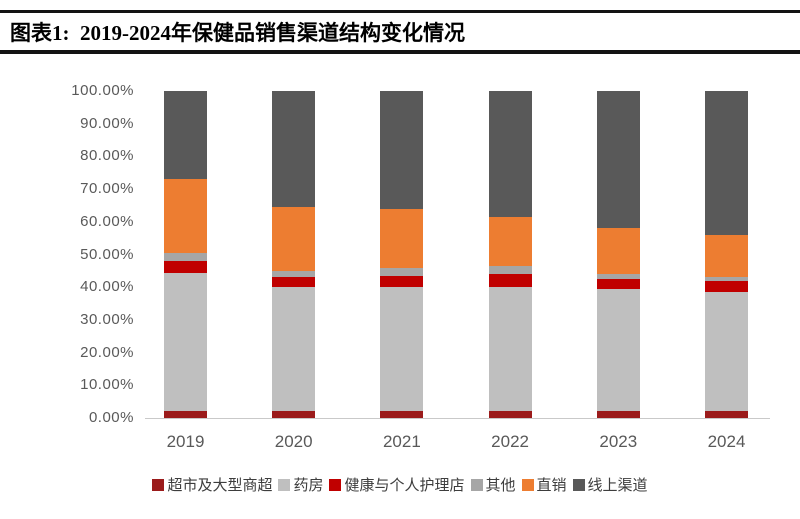 The height and width of the screenshot is (519, 800). I want to click on title-bottom-rule, so click(400, 52).